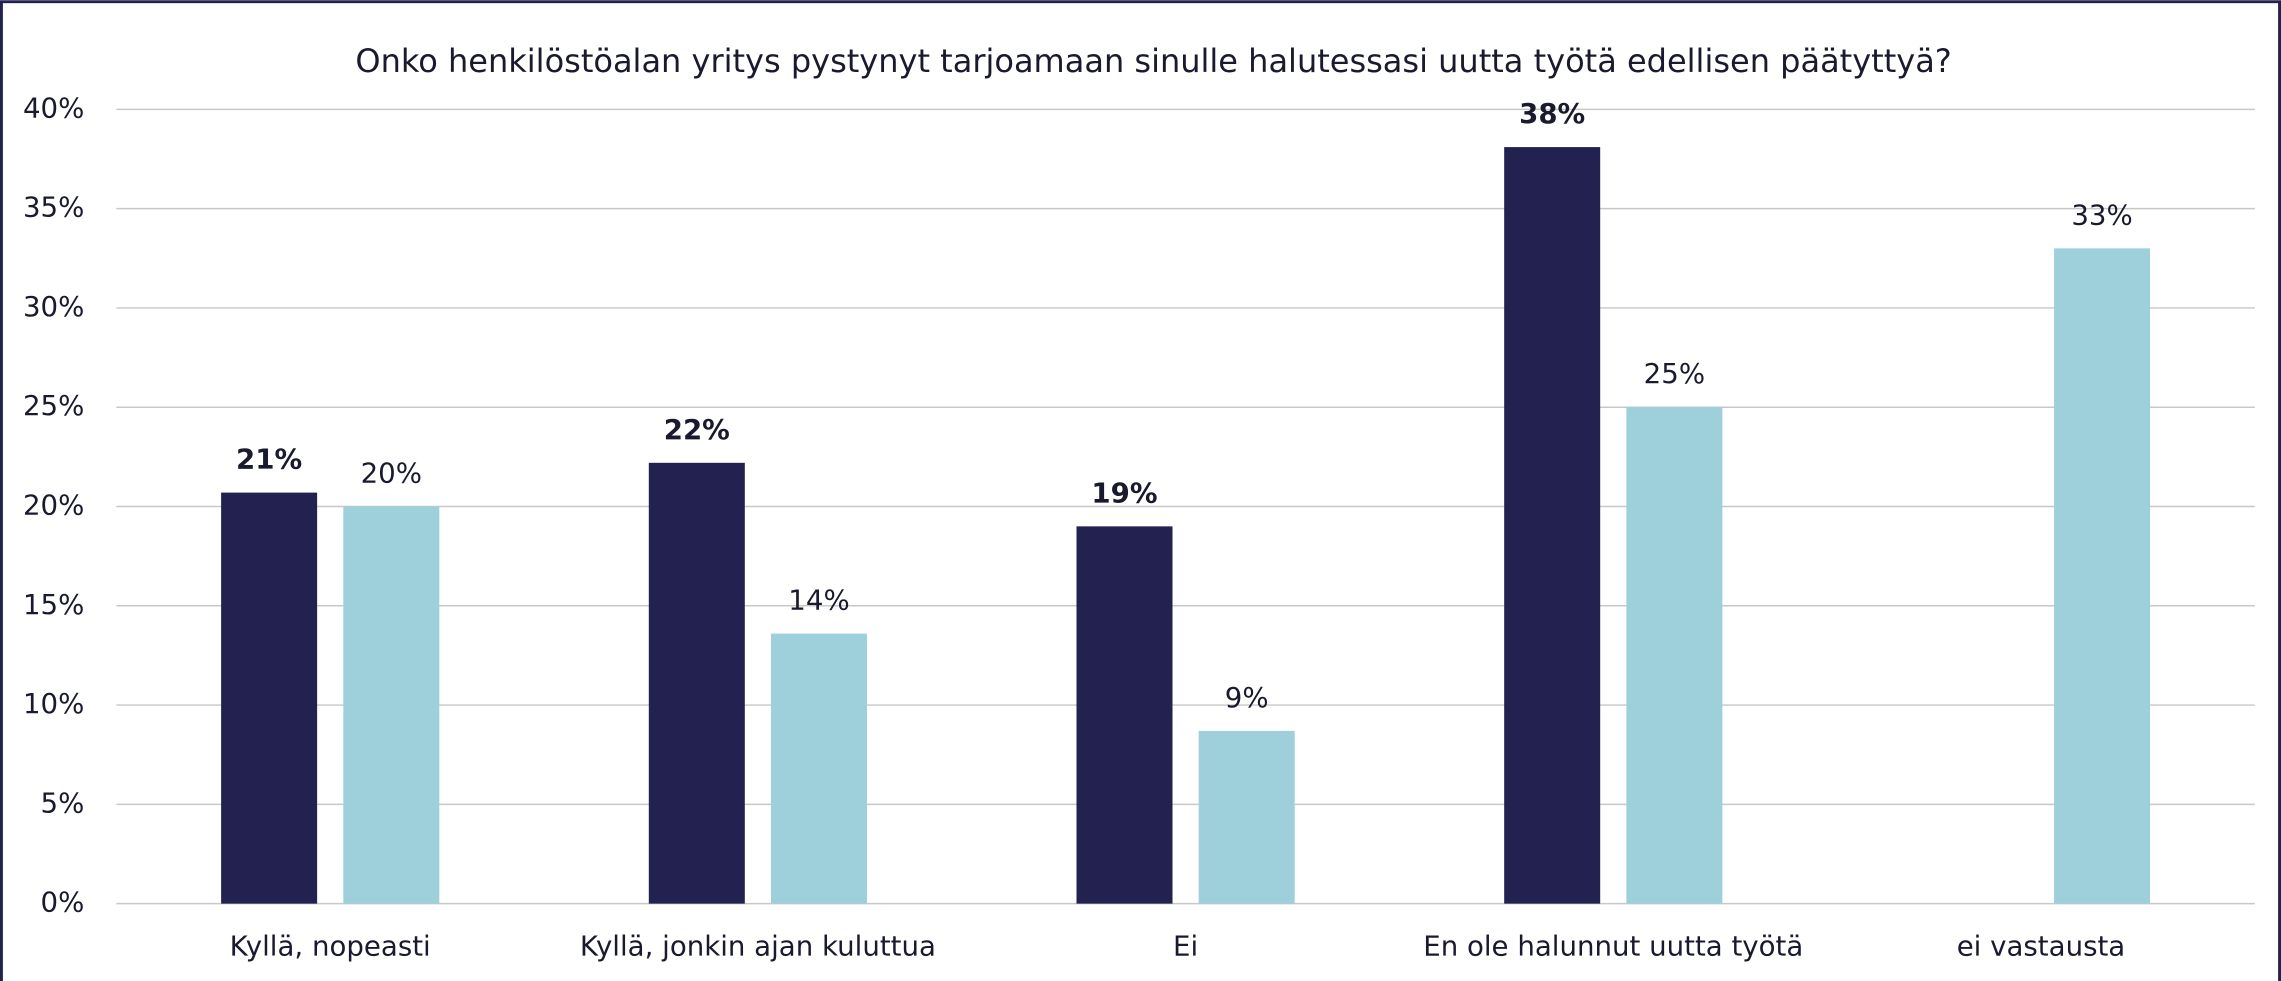 Image resolution: width=2281 pixels, height=981 pixels. What do you see at coordinates (53, 306) in the screenshot?
I see `y-tick-label: 30%` at bounding box center [53, 306].